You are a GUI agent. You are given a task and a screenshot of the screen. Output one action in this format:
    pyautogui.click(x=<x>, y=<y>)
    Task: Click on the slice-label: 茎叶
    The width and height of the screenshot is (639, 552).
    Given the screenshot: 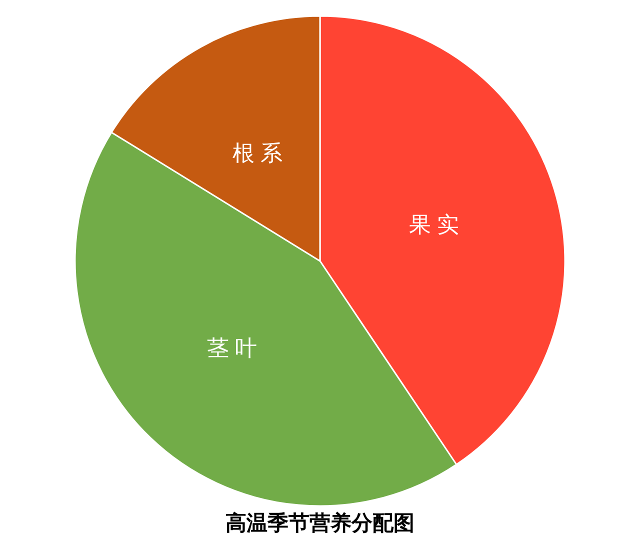 What is the action you would take?
    pyautogui.click(x=235, y=349)
    